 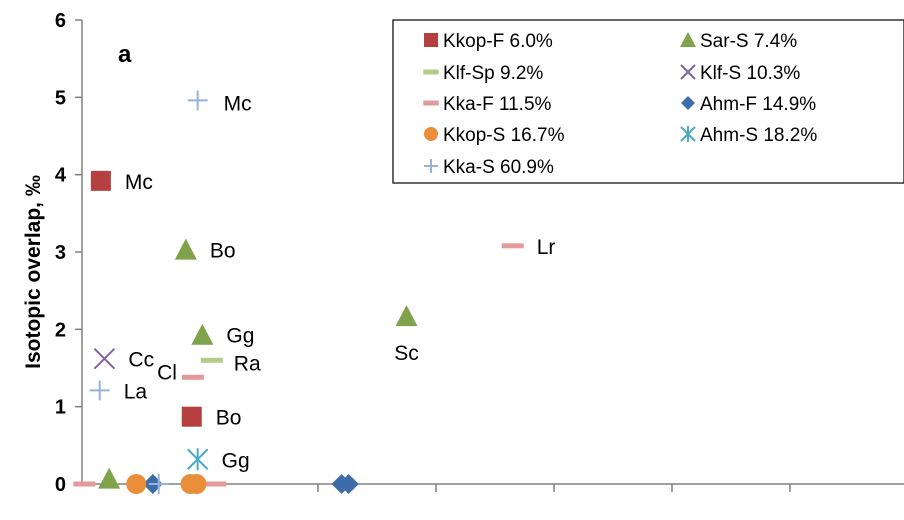 I want to click on panel-label: a, so click(x=125, y=54).